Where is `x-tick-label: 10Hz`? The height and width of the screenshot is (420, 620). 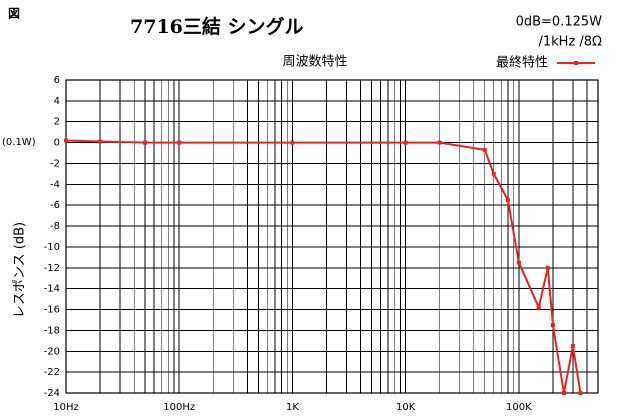
x-tick-label: 10Hz is located at coordinates (66, 407).